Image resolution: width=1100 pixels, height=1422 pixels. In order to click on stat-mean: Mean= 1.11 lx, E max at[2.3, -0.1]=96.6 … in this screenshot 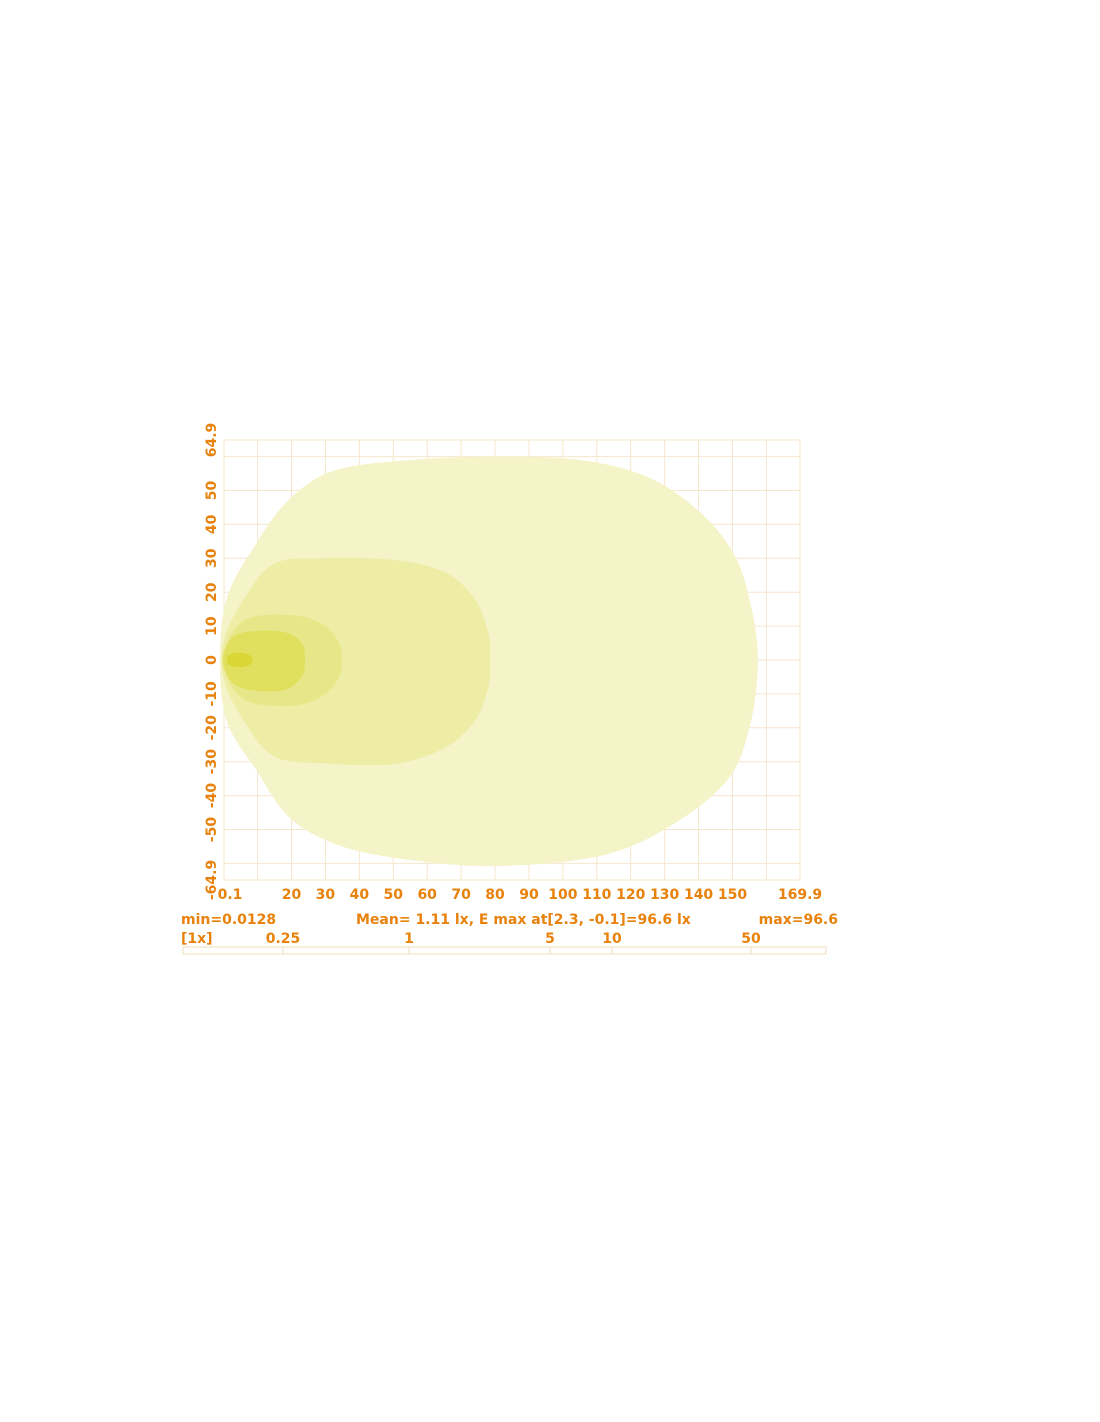, I will do `click(523, 920)`.